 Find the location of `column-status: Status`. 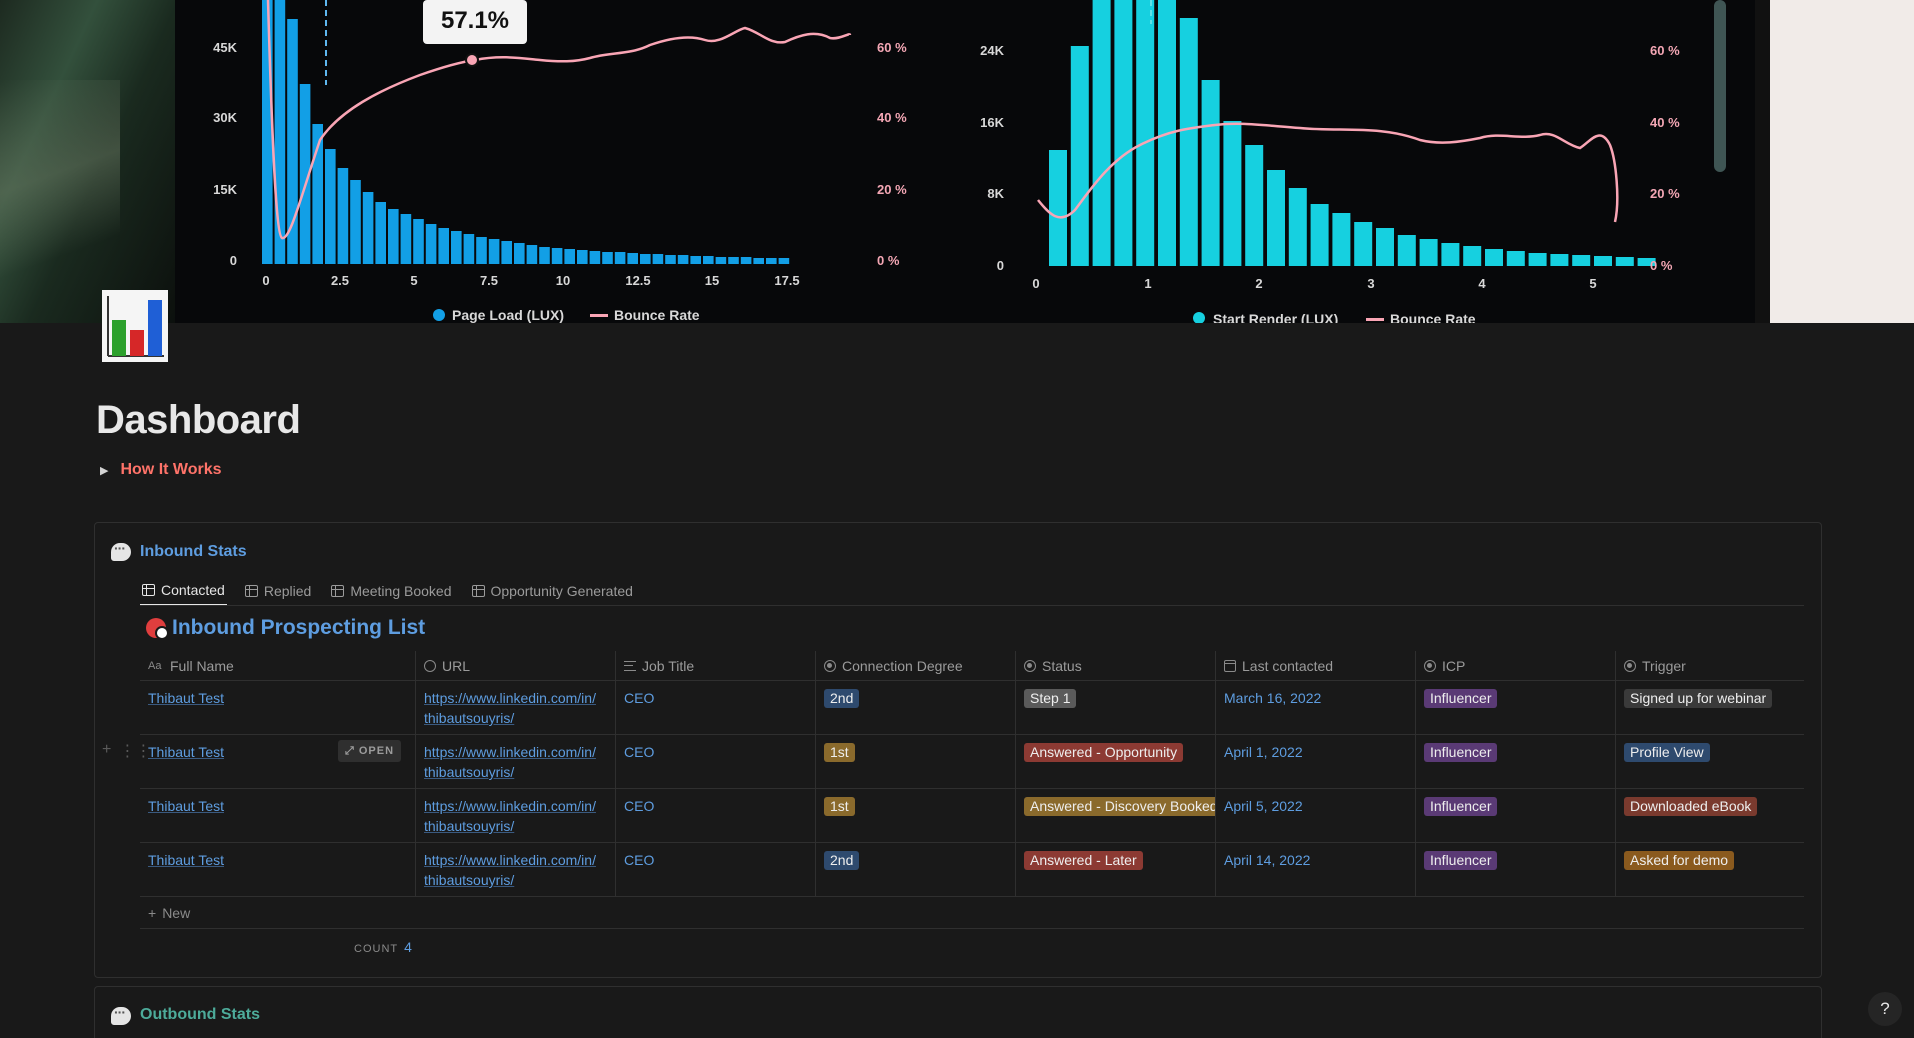

column-status: Status is located at coordinates (1116, 665).